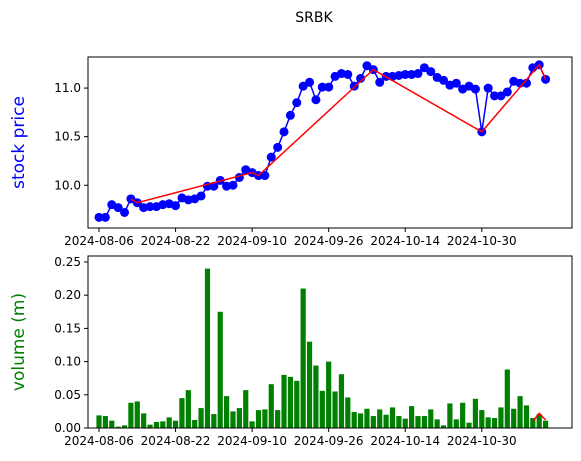  What do you see at coordinates (19, 142) in the screenshot?
I see `y-axis-label: stock price` at bounding box center [19, 142].